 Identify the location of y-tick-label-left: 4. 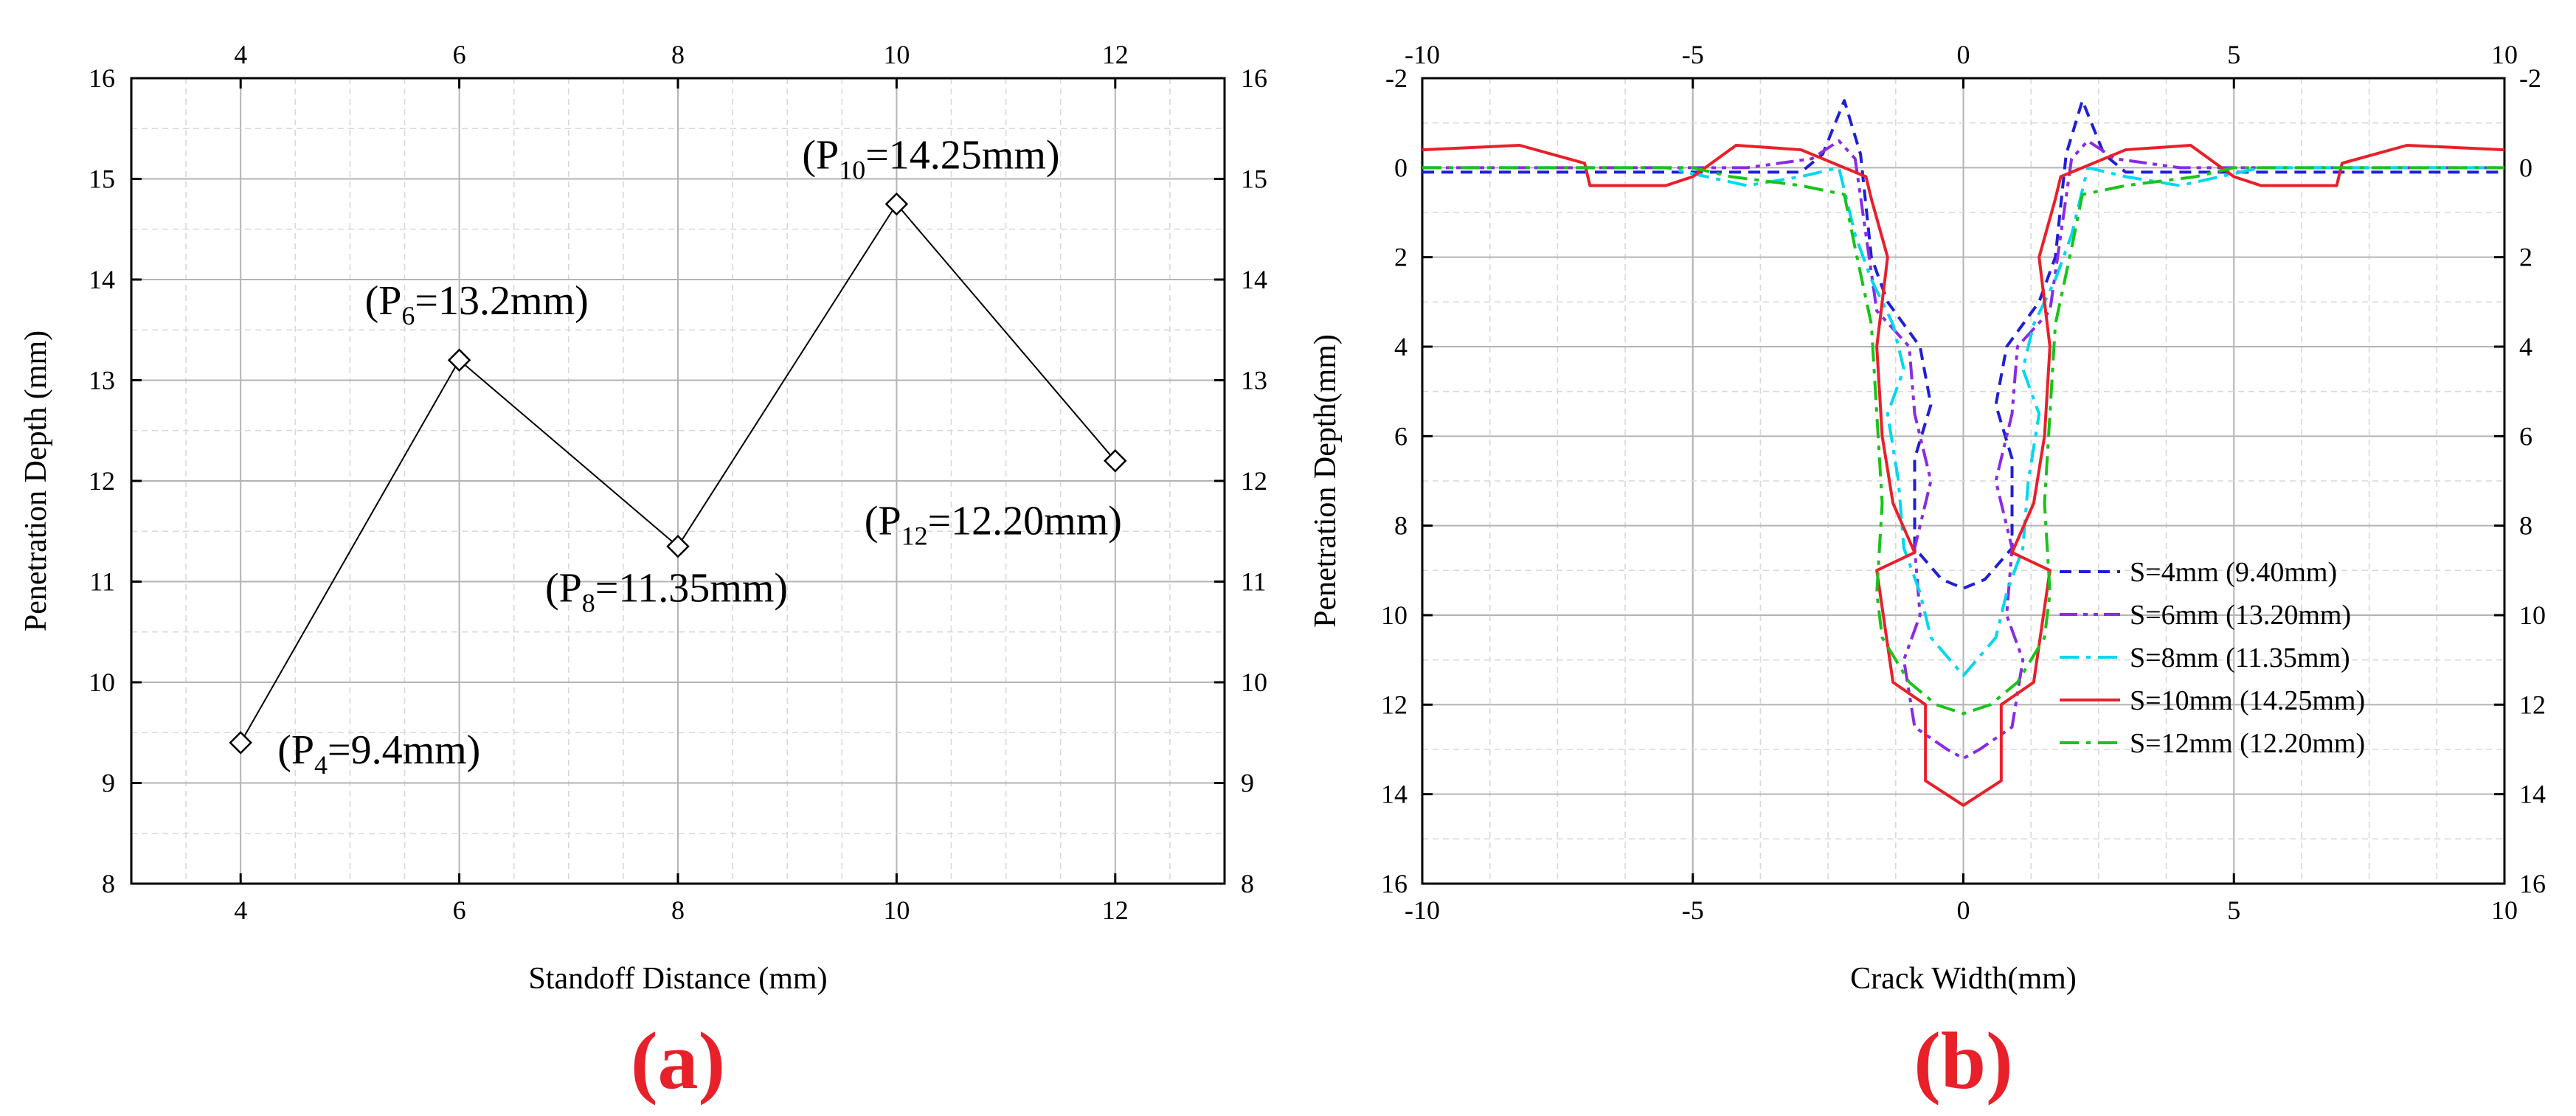
(1401, 347).